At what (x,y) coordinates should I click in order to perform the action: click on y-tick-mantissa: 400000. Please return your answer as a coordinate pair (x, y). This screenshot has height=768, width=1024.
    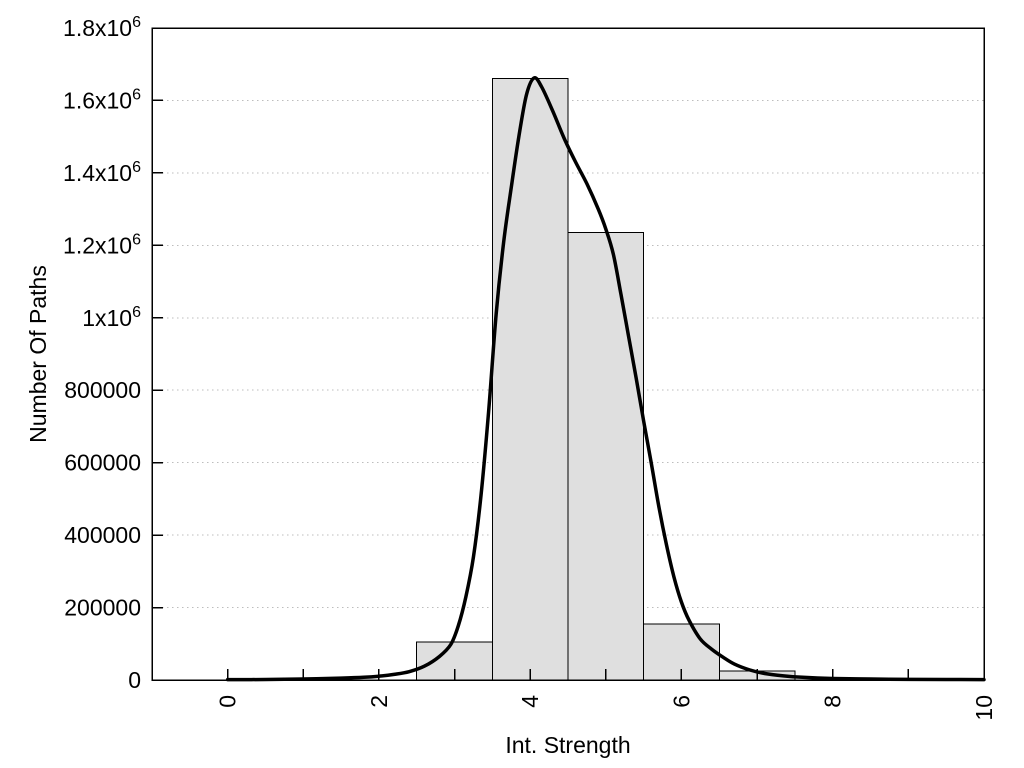
    Looking at the image, I should click on (102, 535).